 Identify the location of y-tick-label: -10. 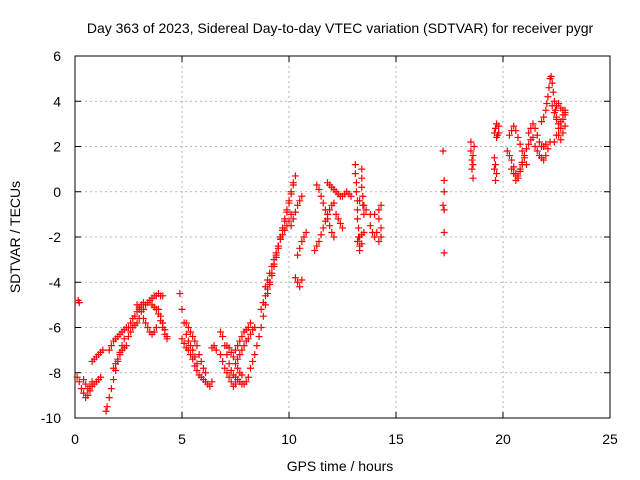
(51, 418).